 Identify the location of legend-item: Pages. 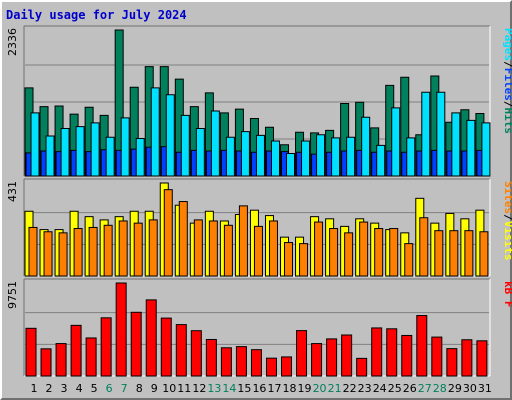
(507, 44).